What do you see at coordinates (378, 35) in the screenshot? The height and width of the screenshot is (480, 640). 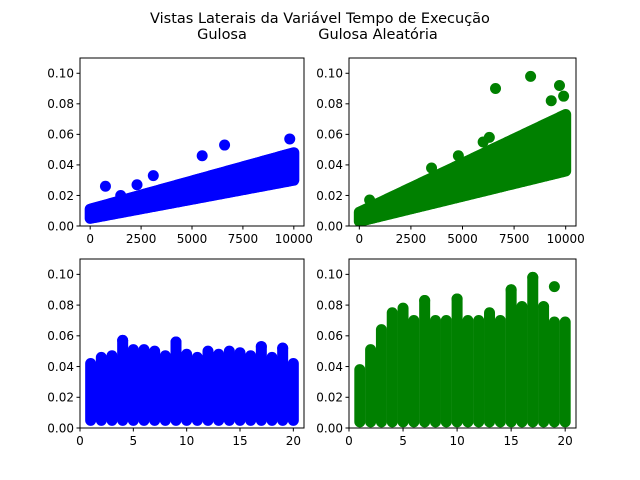 I see `figure-subtitle-gulosa-aleatoria: Gulosa Aleatória` at bounding box center [378, 35].